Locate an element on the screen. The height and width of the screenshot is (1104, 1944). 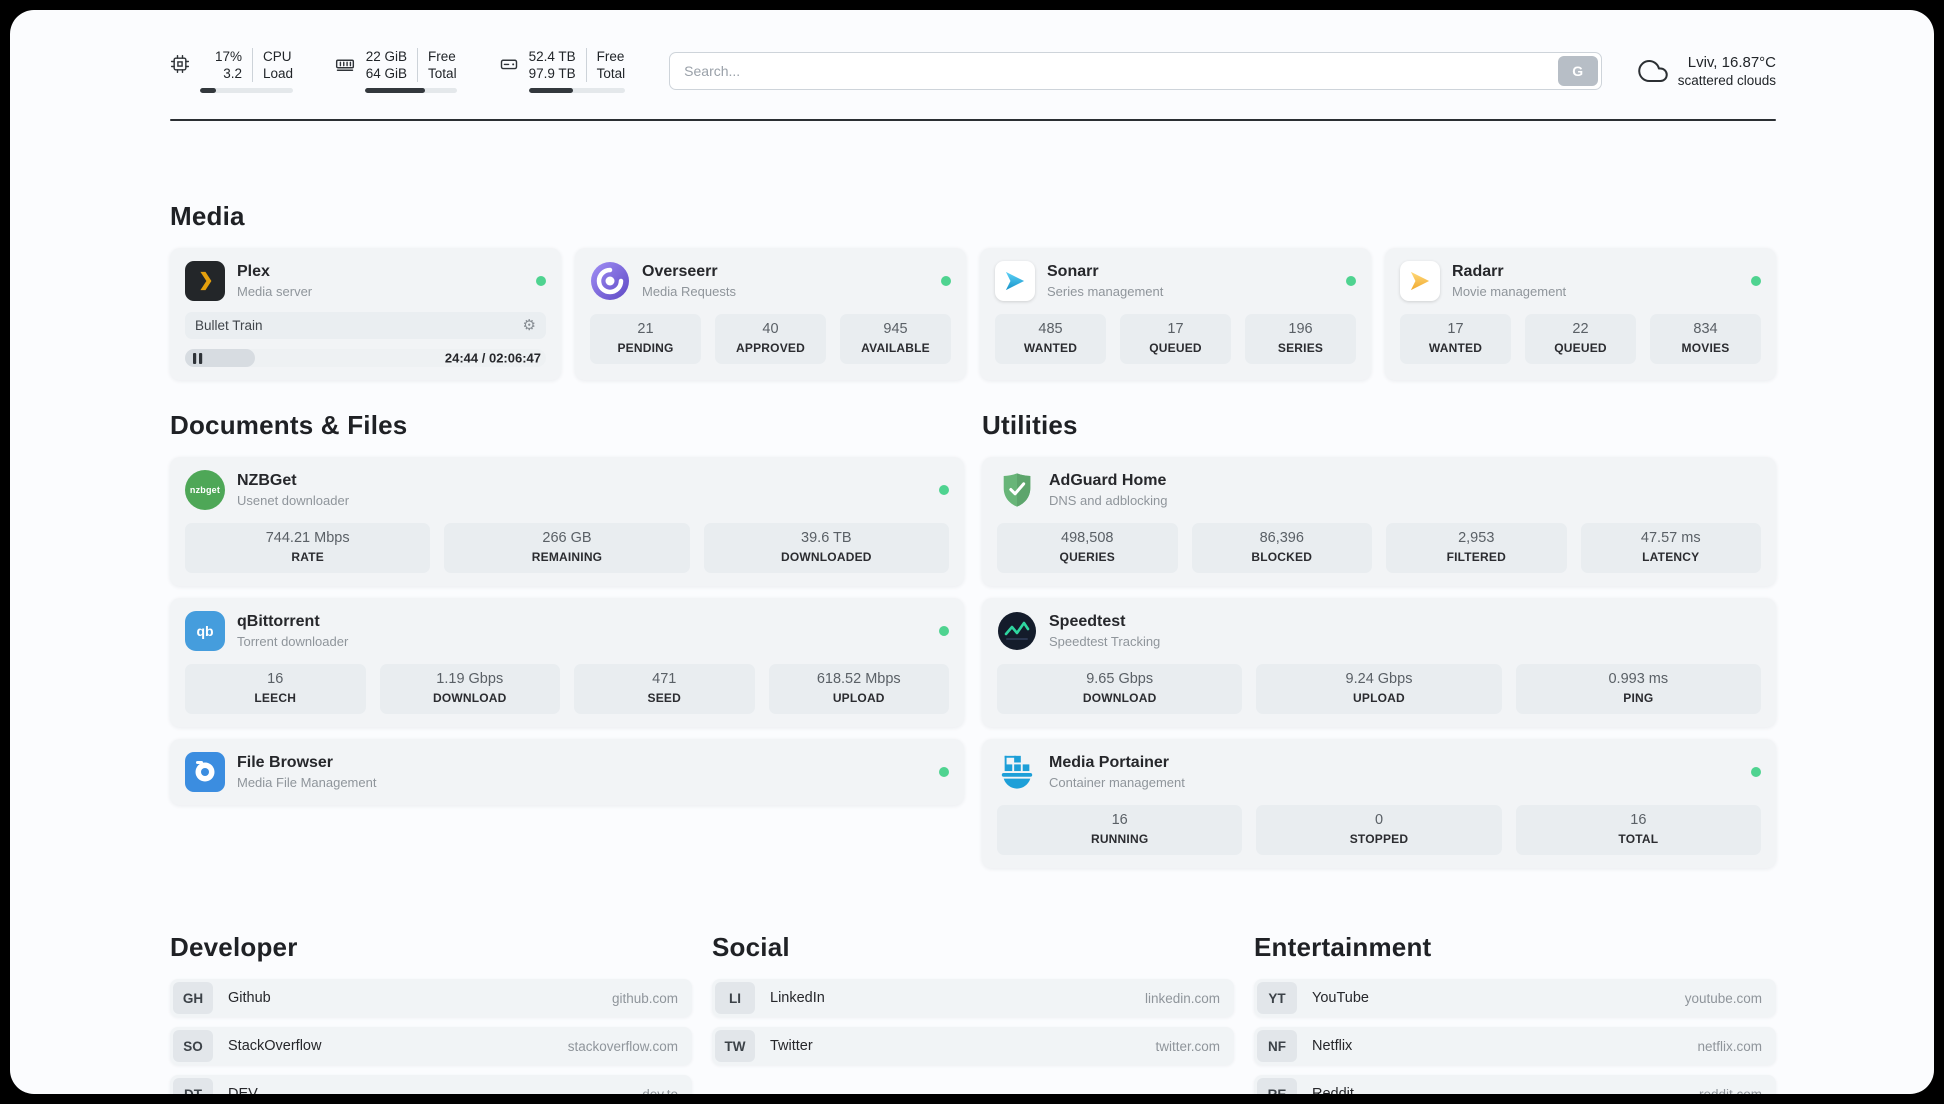
plex-icon is located at coordinates (205, 281).